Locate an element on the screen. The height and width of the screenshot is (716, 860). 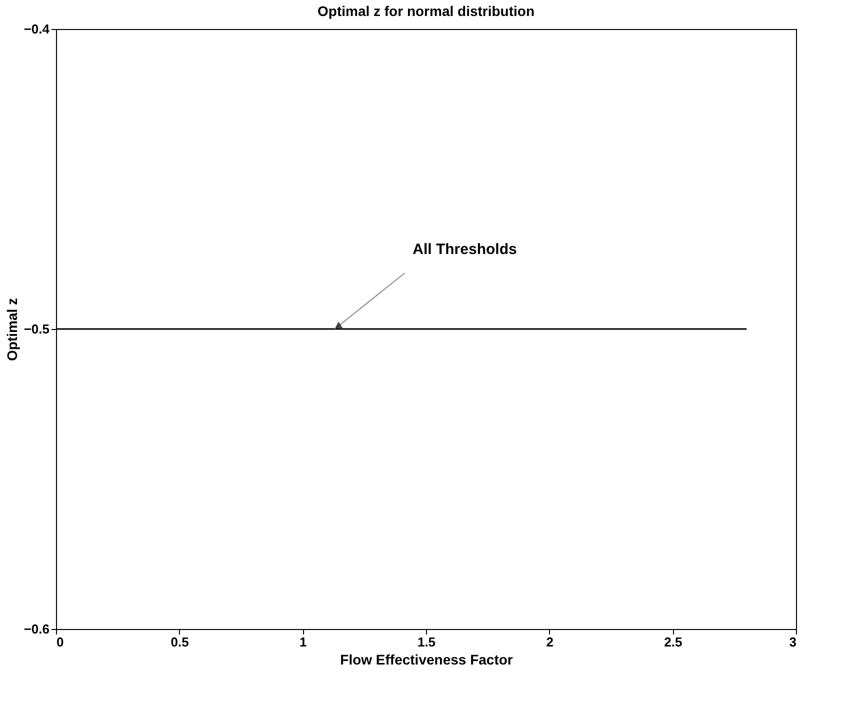
x-tick-label: 1 is located at coordinates (303, 642).